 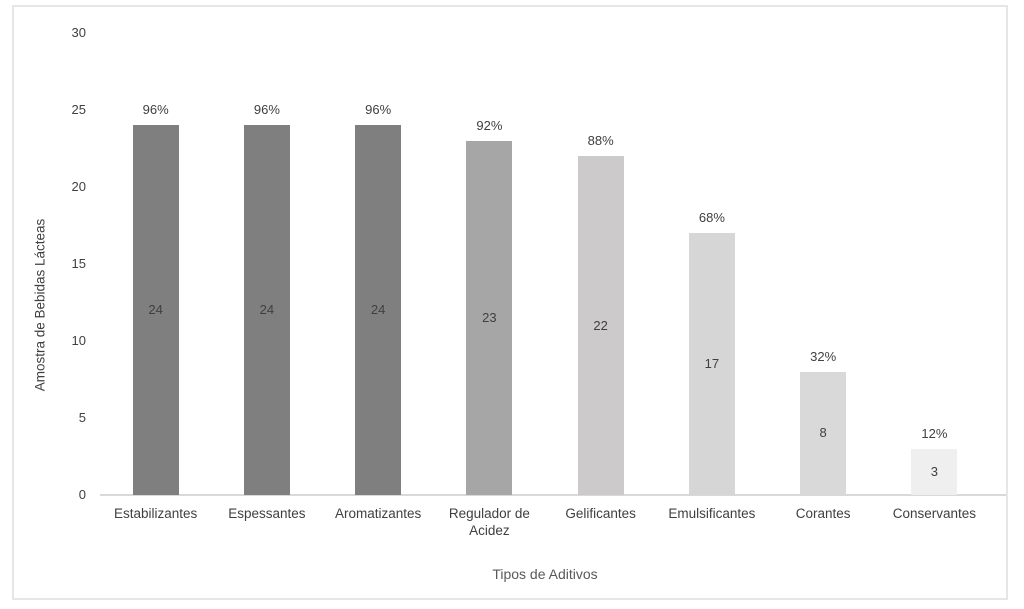 What do you see at coordinates (711, 218) in the screenshot?
I see `bar-percent-label: 68%` at bounding box center [711, 218].